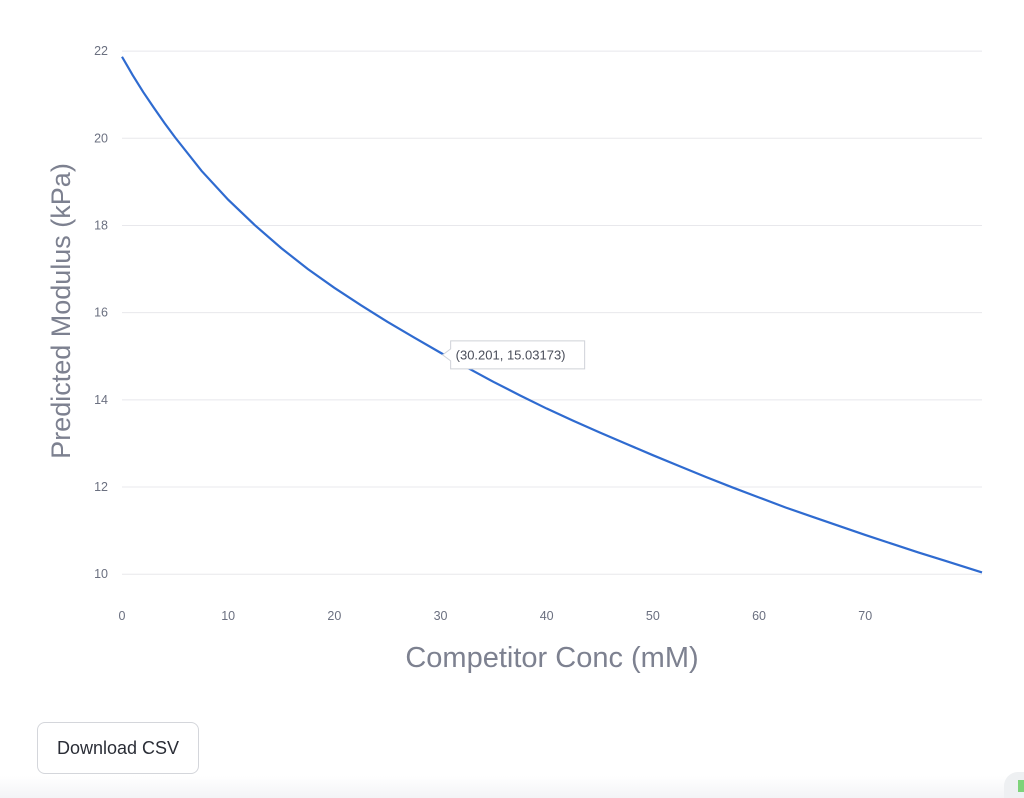  I want to click on y-axis-ticks: 10 12 14 16 18 20 22, so click(101, 312).